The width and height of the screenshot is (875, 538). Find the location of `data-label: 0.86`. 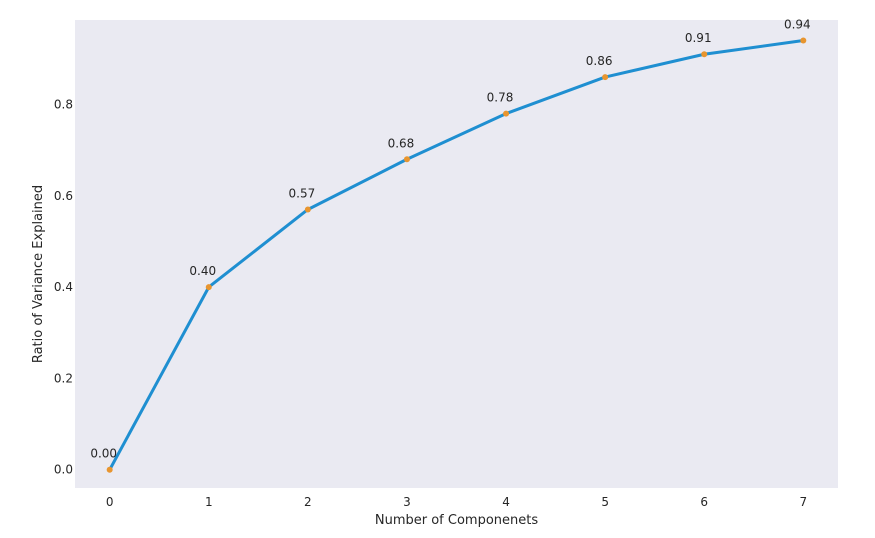

data-label: 0.86 is located at coordinates (599, 61).